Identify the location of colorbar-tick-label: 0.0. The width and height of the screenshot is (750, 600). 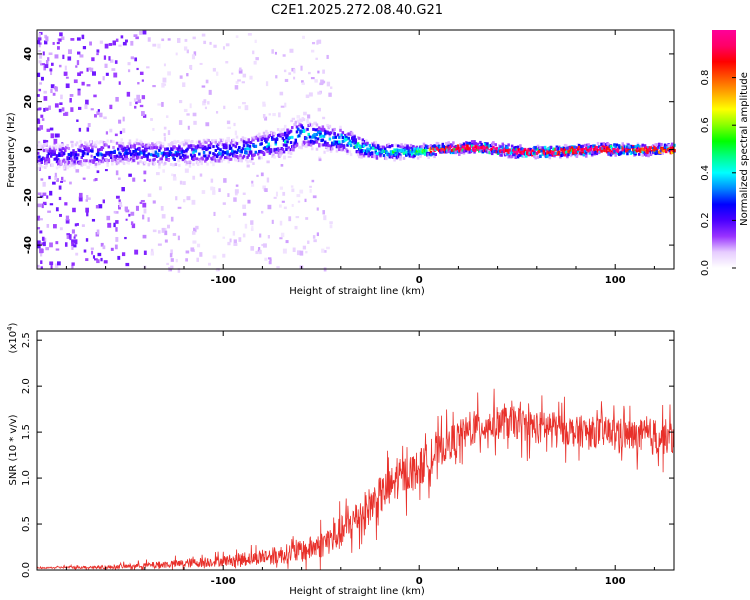
(705, 268).